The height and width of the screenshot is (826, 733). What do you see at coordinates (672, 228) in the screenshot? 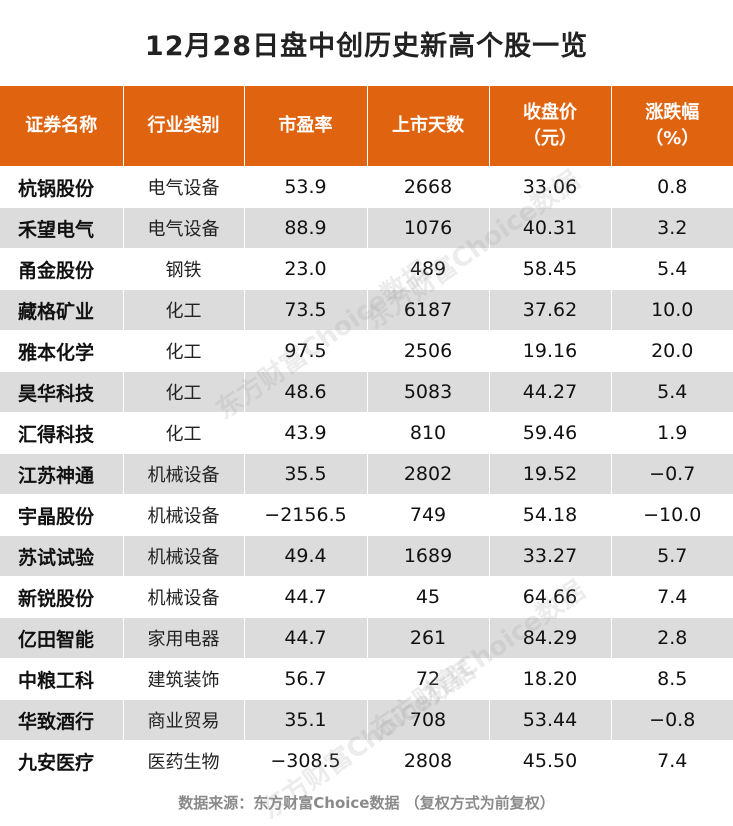
I see `change-percent: 3.2` at bounding box center [672, 228].